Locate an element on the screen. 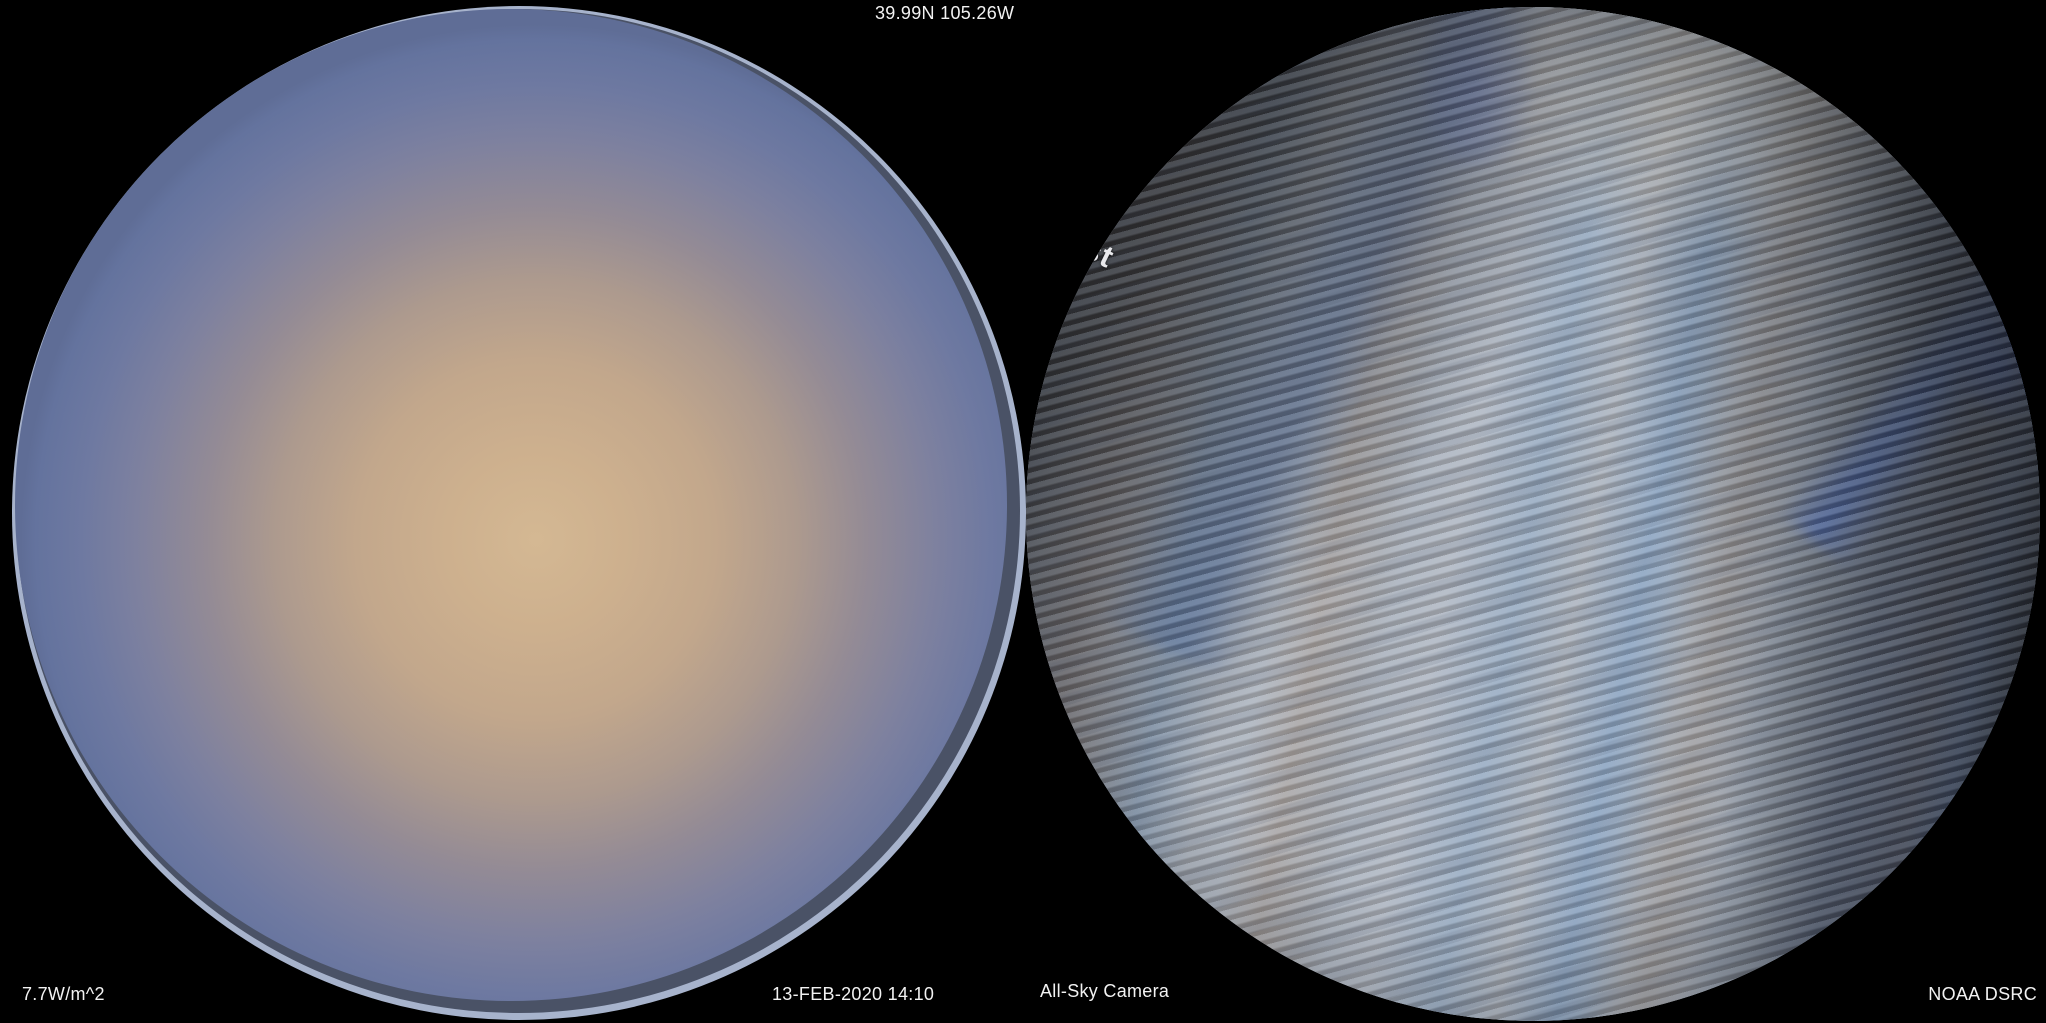 The image size is (2046, 1023). capture-datetime: 13-FEB-2020 14:10 is located at coordinates (853, 994).